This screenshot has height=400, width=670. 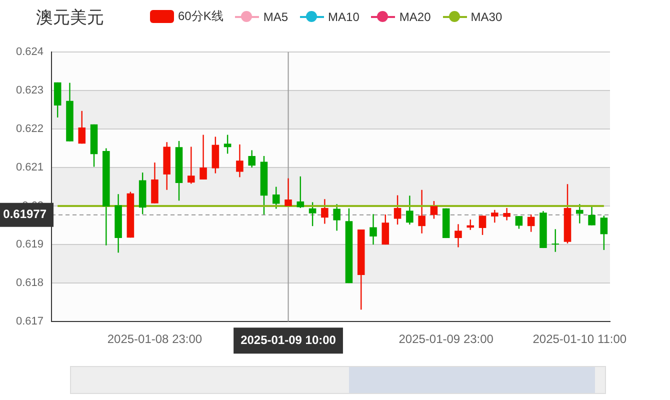 I want to click on legend-label: MA30, so click(x=486, y=17).